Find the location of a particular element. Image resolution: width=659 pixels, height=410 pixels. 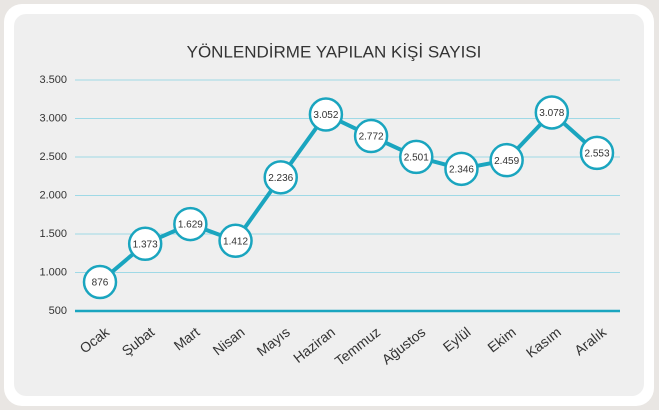

y-tick-label: 2.500 is located at coordinates (53, 157).